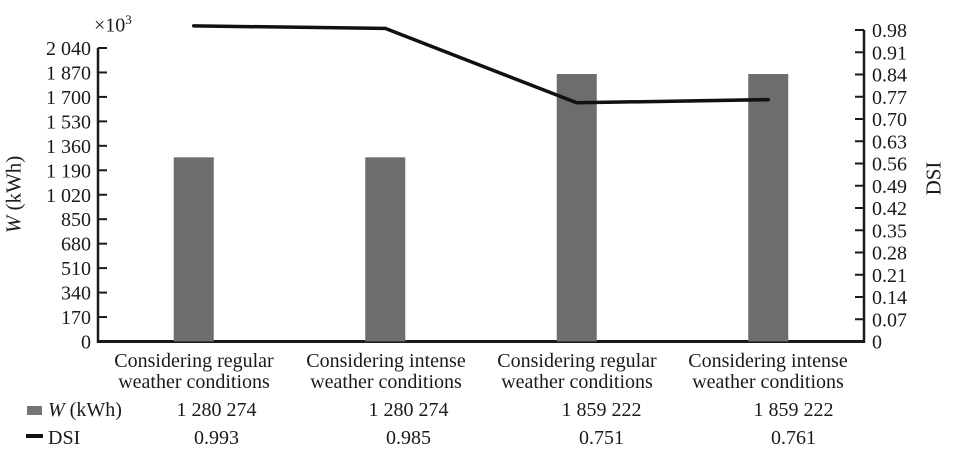 This screenshot has height=465, width=956. What do you see at coordinates (68, 49) in the screenshot?
I see `left-axis-tick-label: 2 040` at bounding box center [68, 49].